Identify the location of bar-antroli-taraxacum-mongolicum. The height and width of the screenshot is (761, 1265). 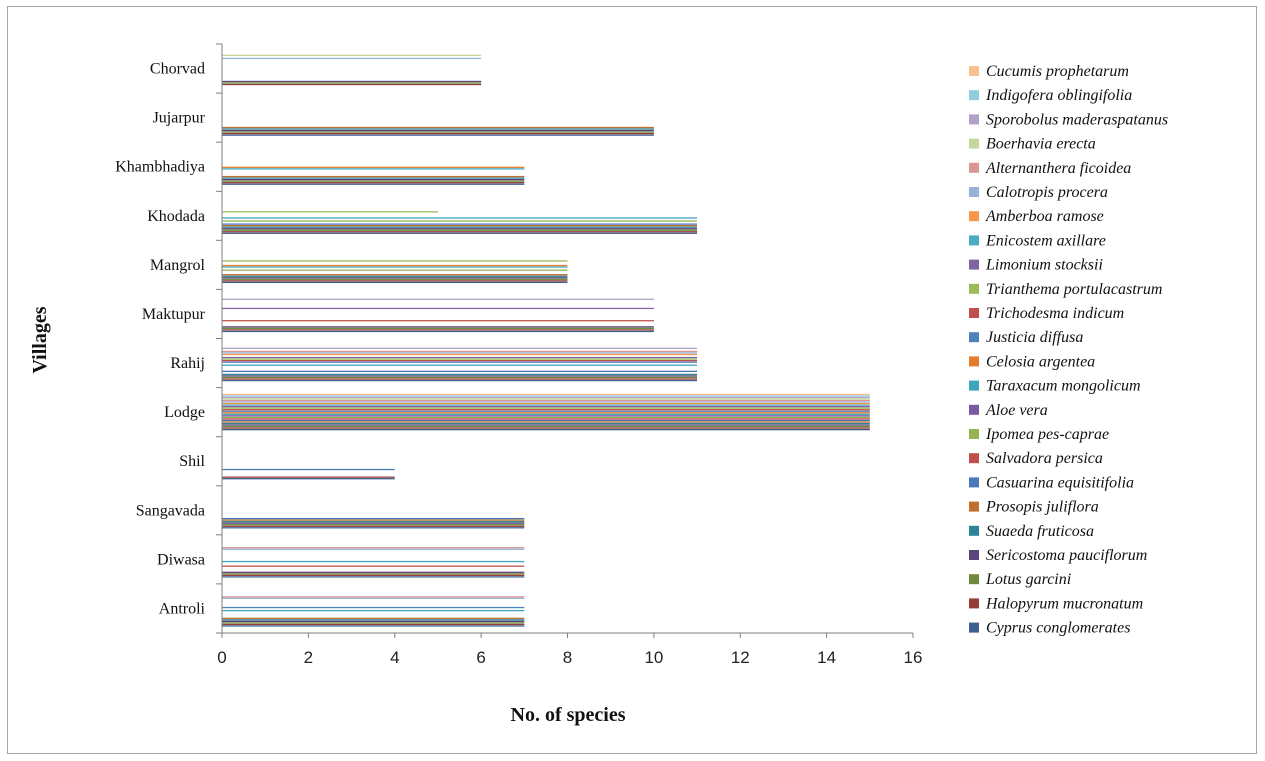
(373, 610).